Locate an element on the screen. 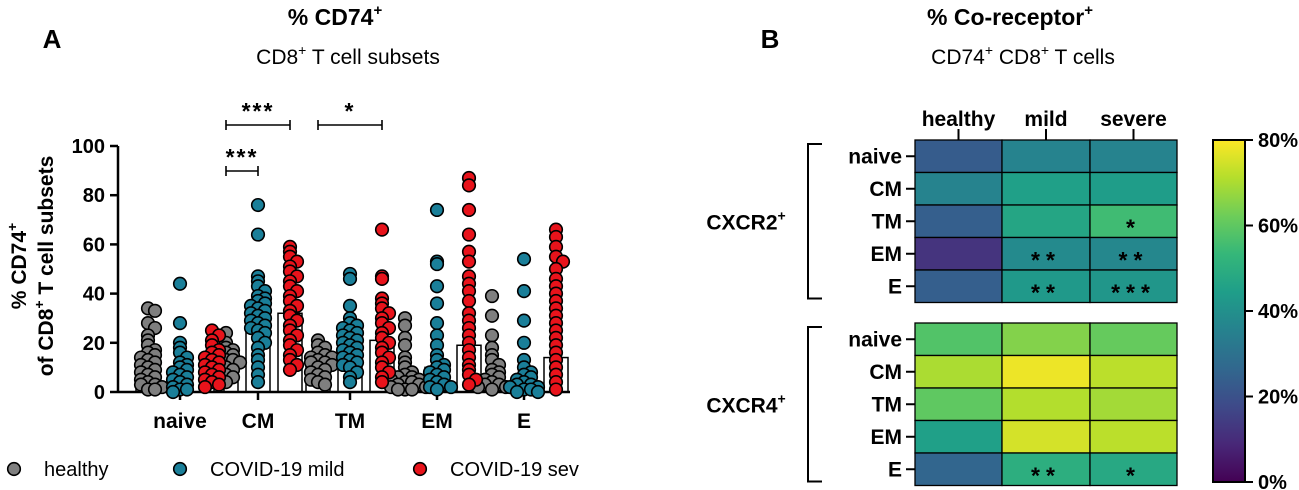  colorbar-tick-label: 0% is located at coordinates (1272, 481).